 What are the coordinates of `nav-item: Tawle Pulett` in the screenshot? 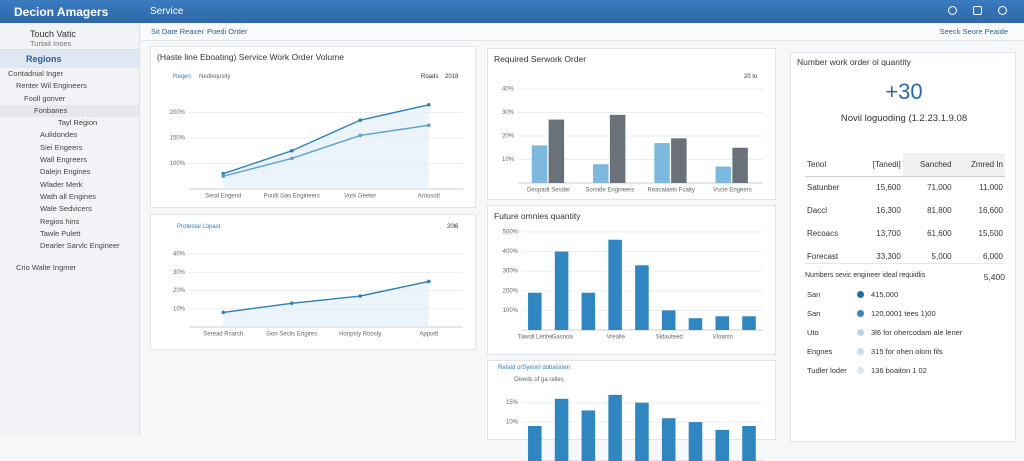 It's located at (60, 233).